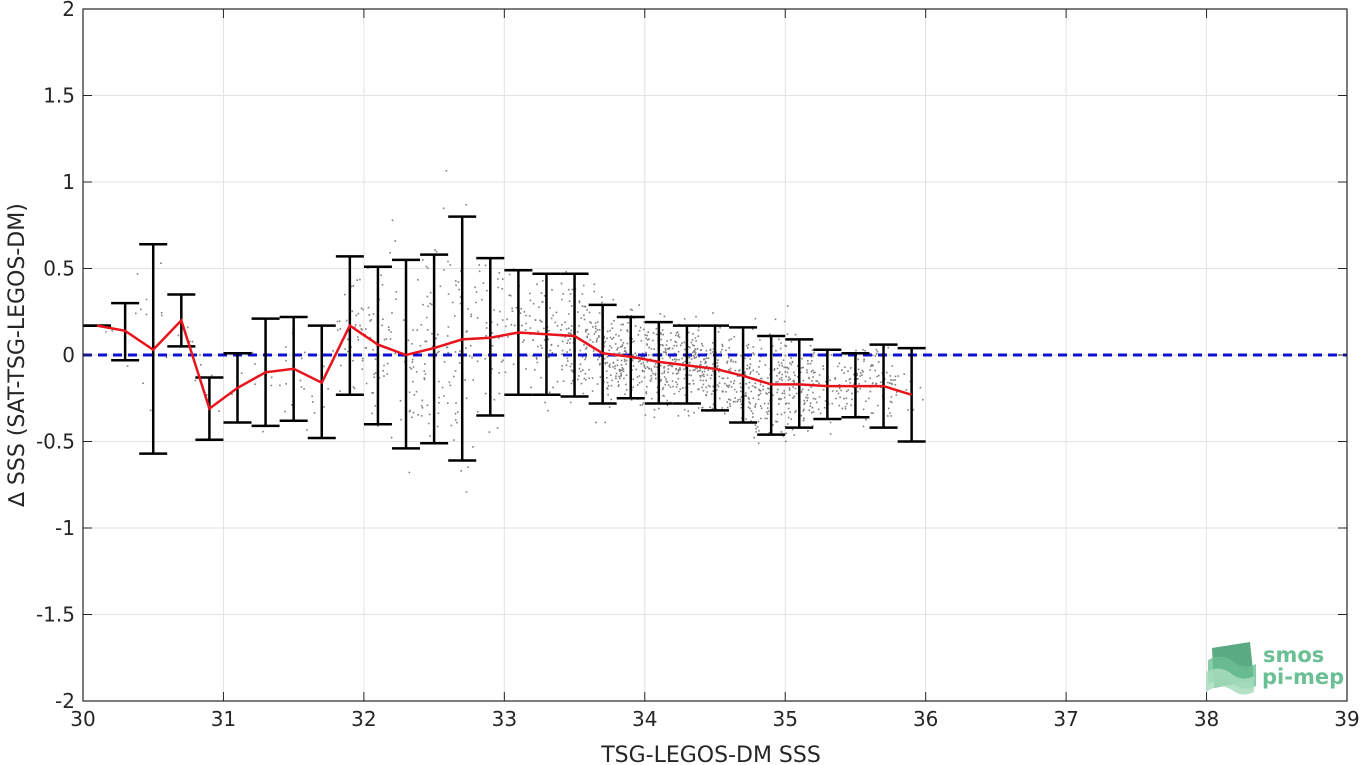 Image resolution: width=1360 pixels, height=765 pixels. What do you see at coordinates (363, 719) in the screenshot?
I see `x-tick-label: 32` at bounding box center [363, 719].